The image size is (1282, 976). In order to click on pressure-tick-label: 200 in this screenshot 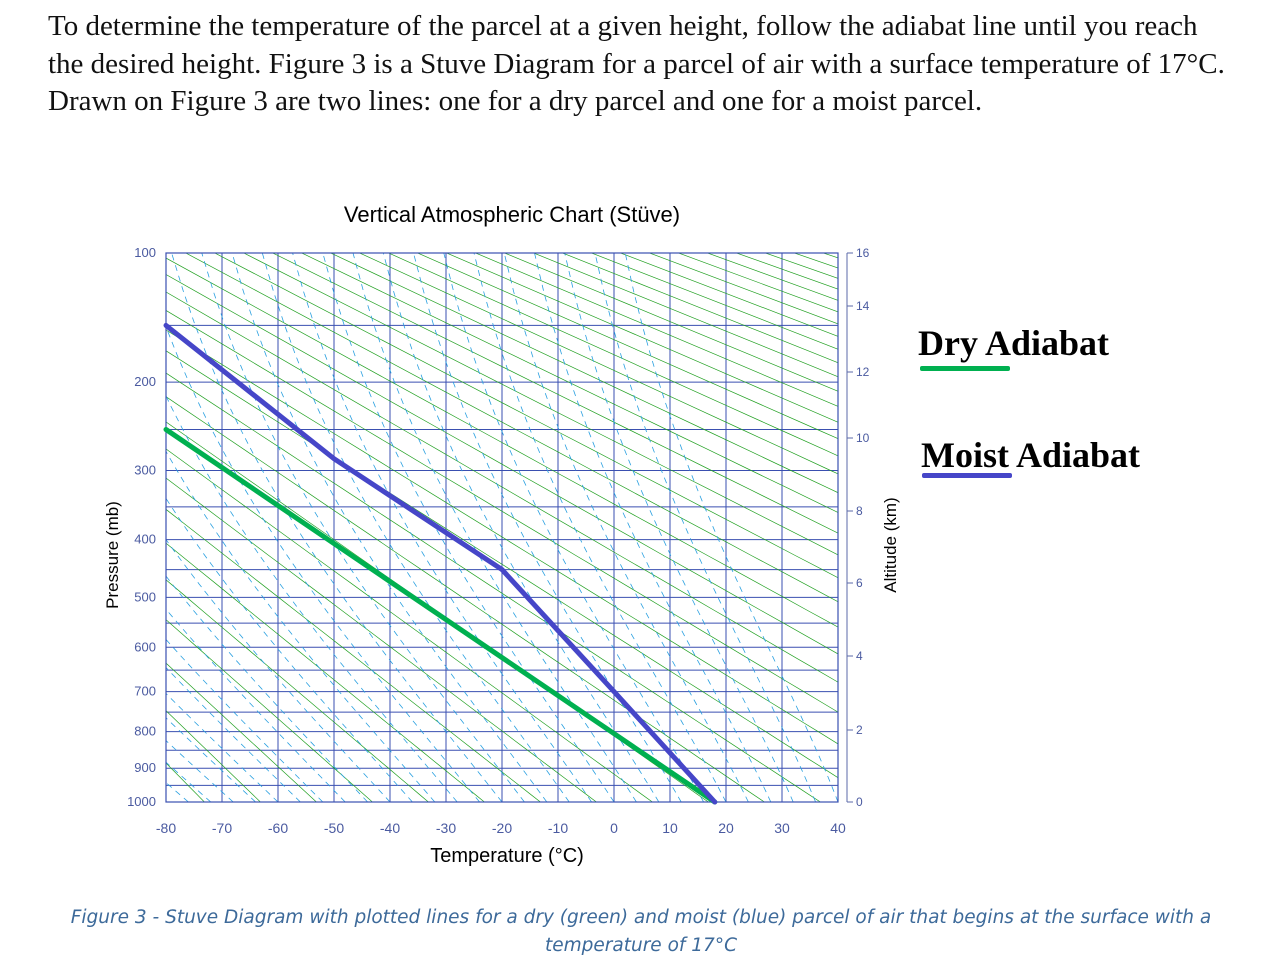, I will do `click(145, 381)`.